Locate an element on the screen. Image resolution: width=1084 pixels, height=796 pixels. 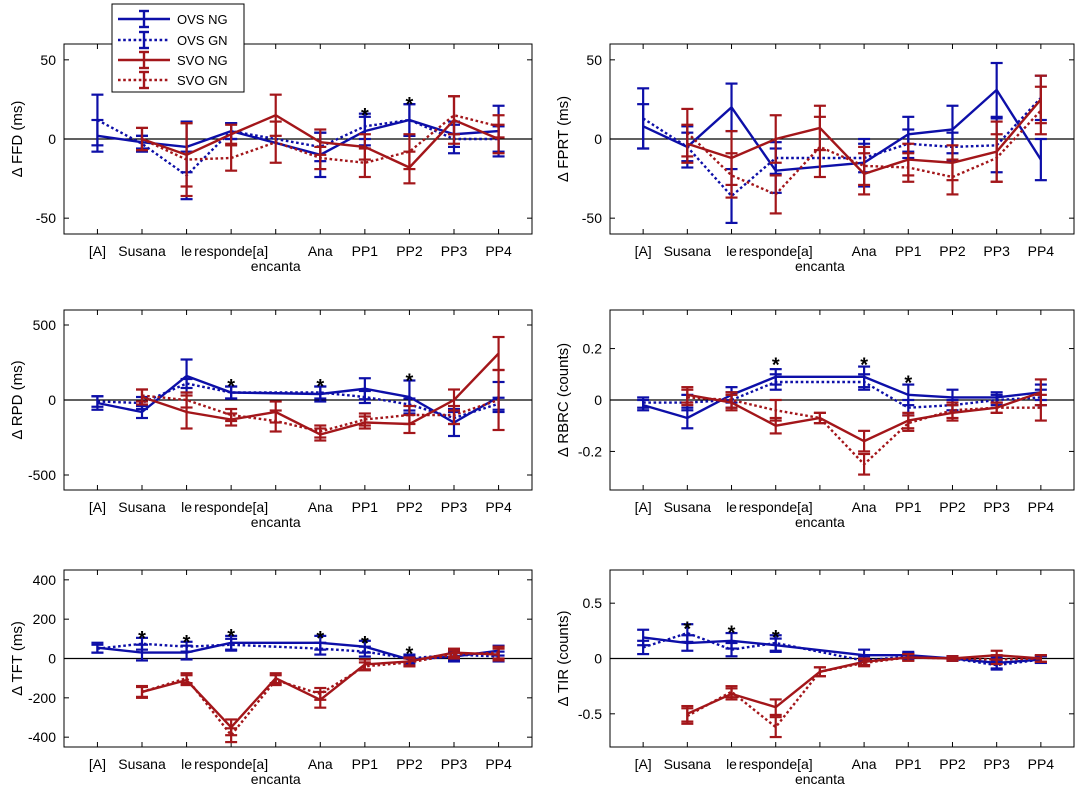
y-tick-label: 0.2 is located at coordinates (593, 349).